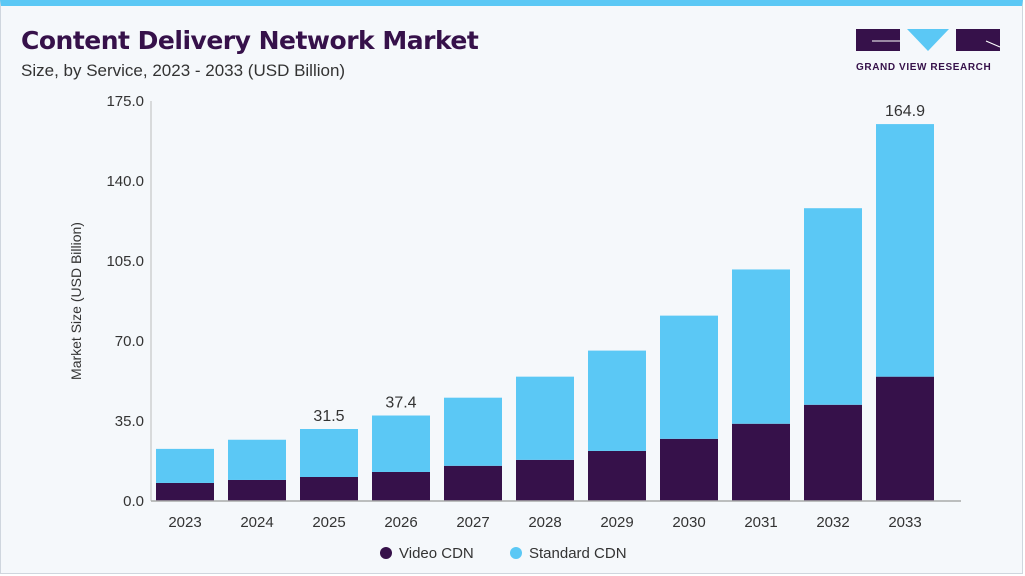 This screenshot has height=576, width=1025. Describe the element at coordinates (328, 416) in the screenshot. I see `data-label: 31.5` at that location.